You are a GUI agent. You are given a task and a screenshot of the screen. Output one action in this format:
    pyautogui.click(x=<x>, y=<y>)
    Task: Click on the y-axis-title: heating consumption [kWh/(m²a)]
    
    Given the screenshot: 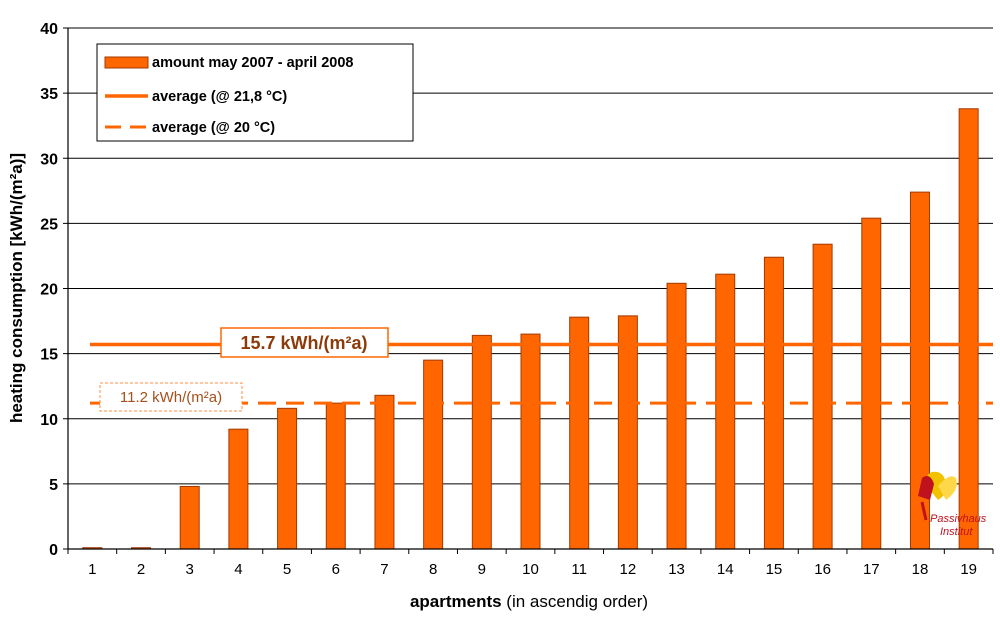 What is the action you would take?
    pyautogui.click(x=16, y=288)
    